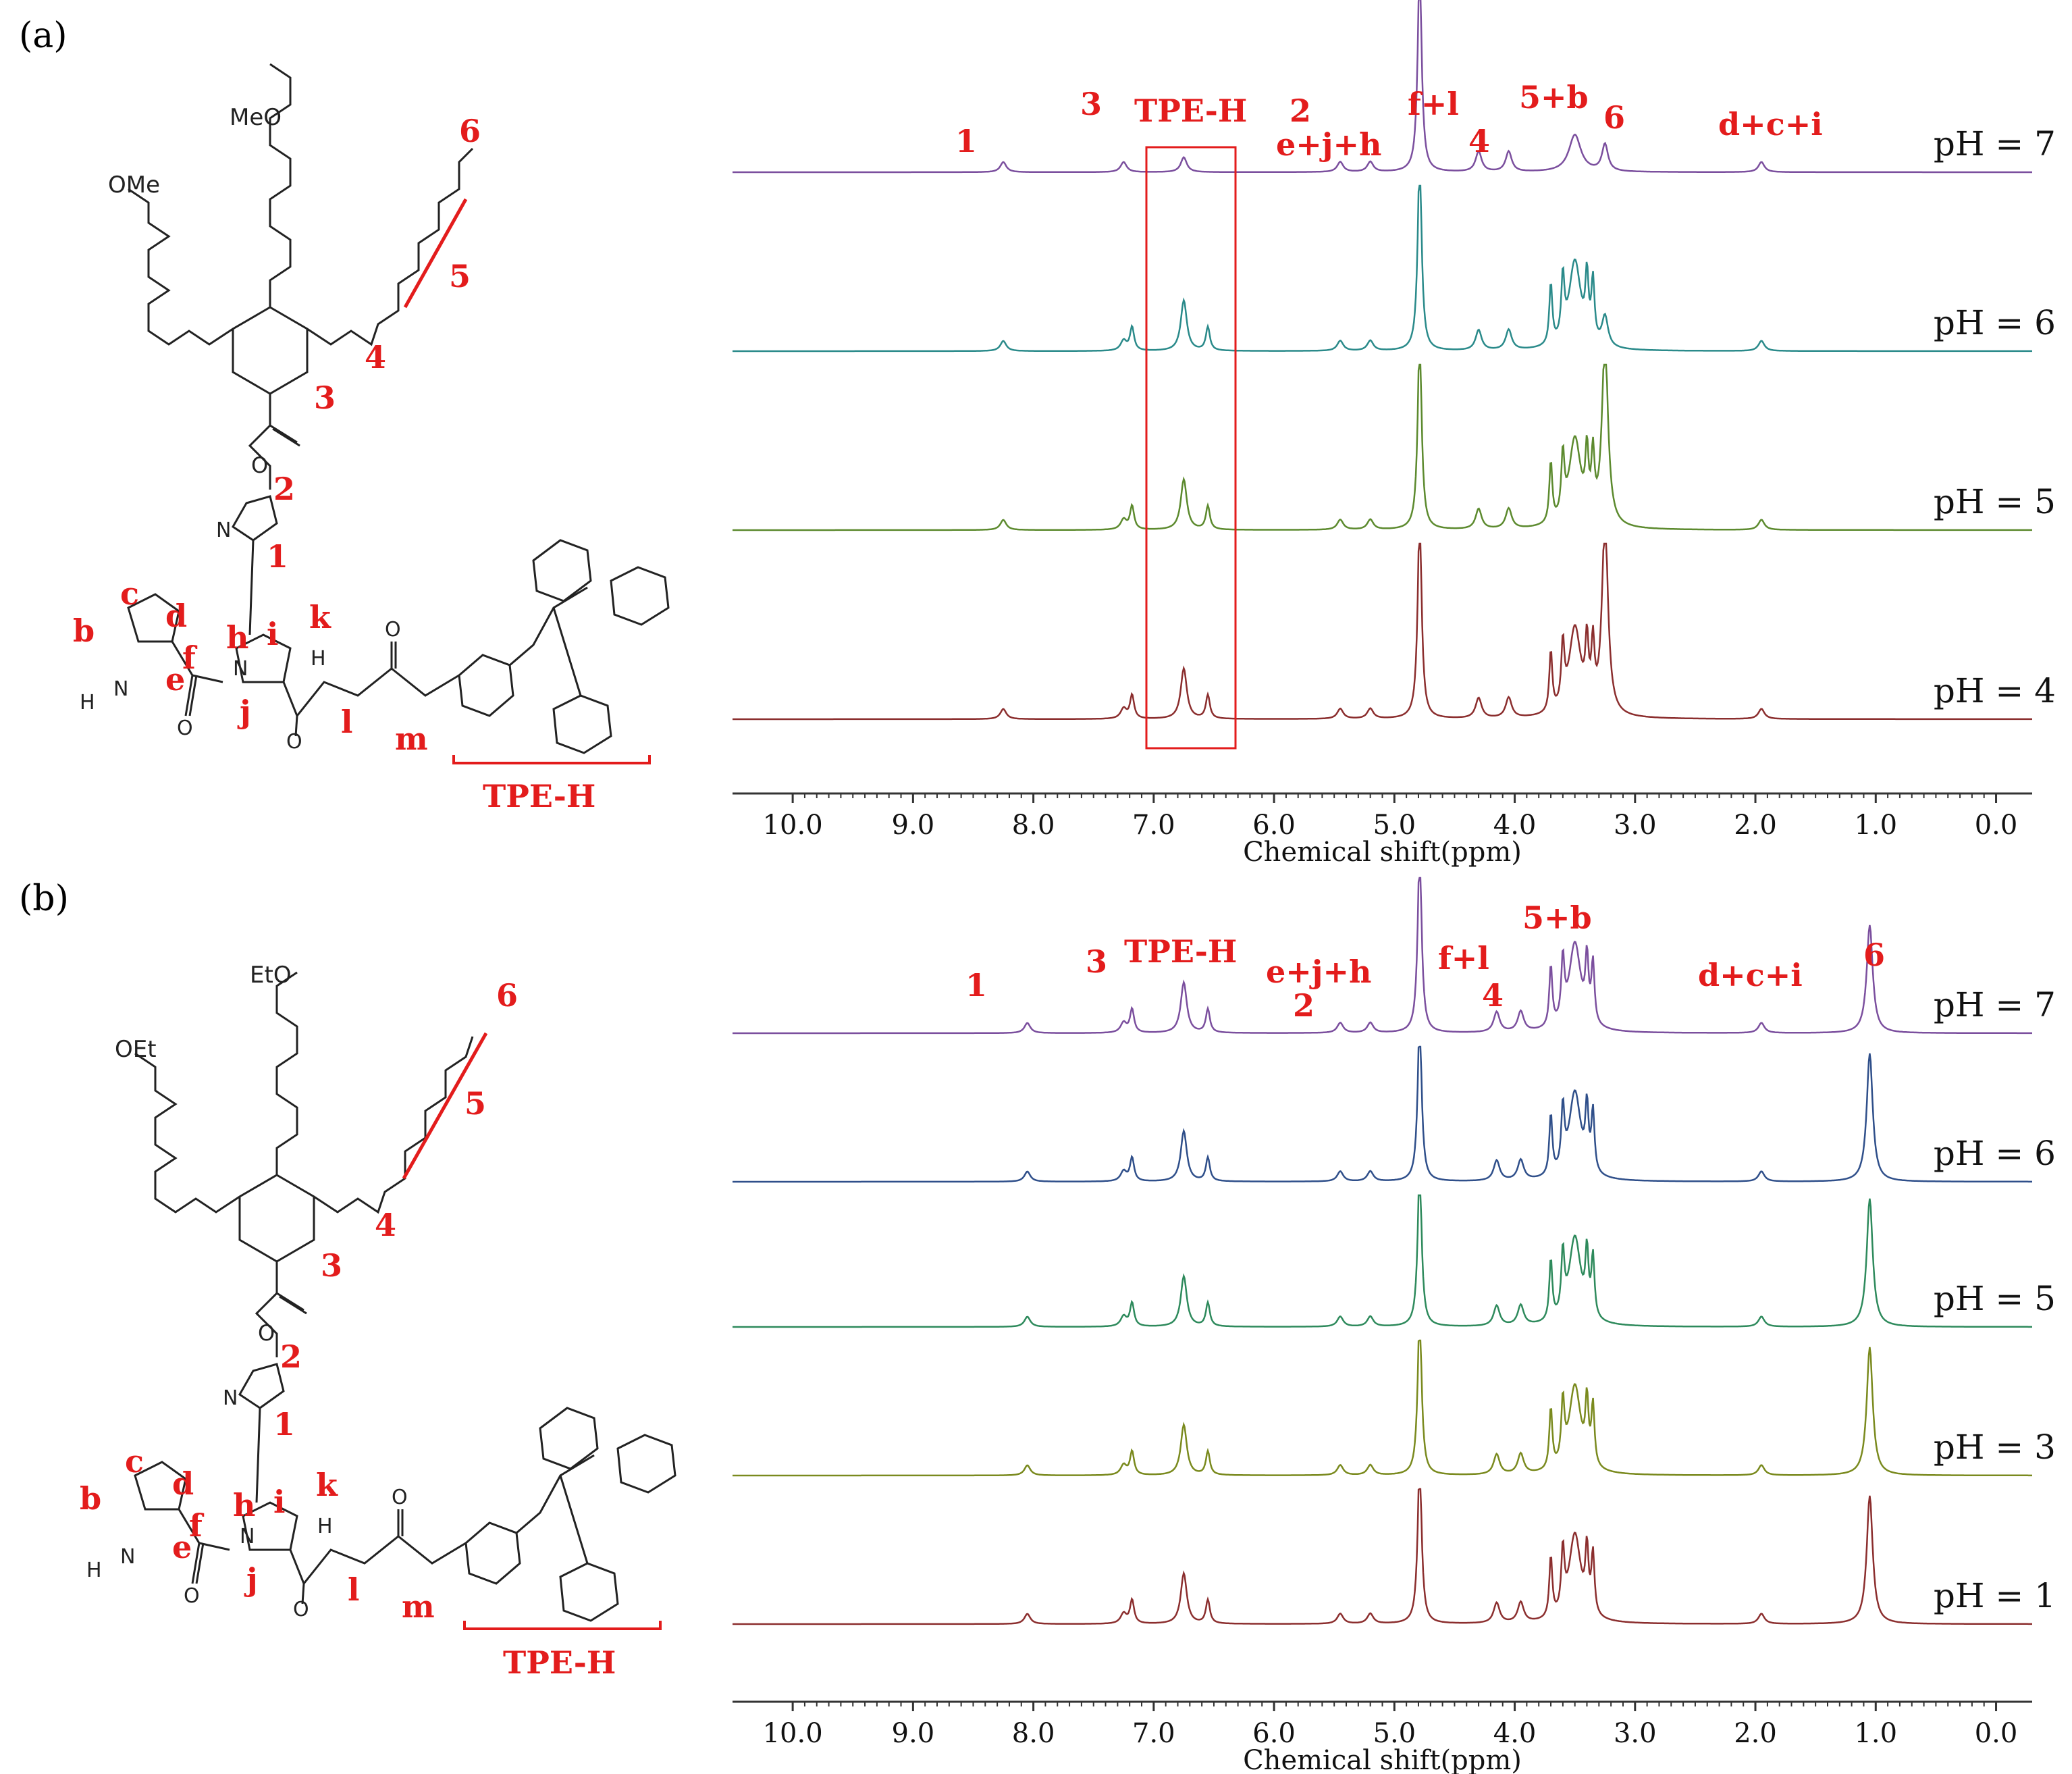 This screenshot has width=2072, height=1774. Describe the element at coordinates (277, 556) in the screenshot. I see `proton-label: 1` at that location.